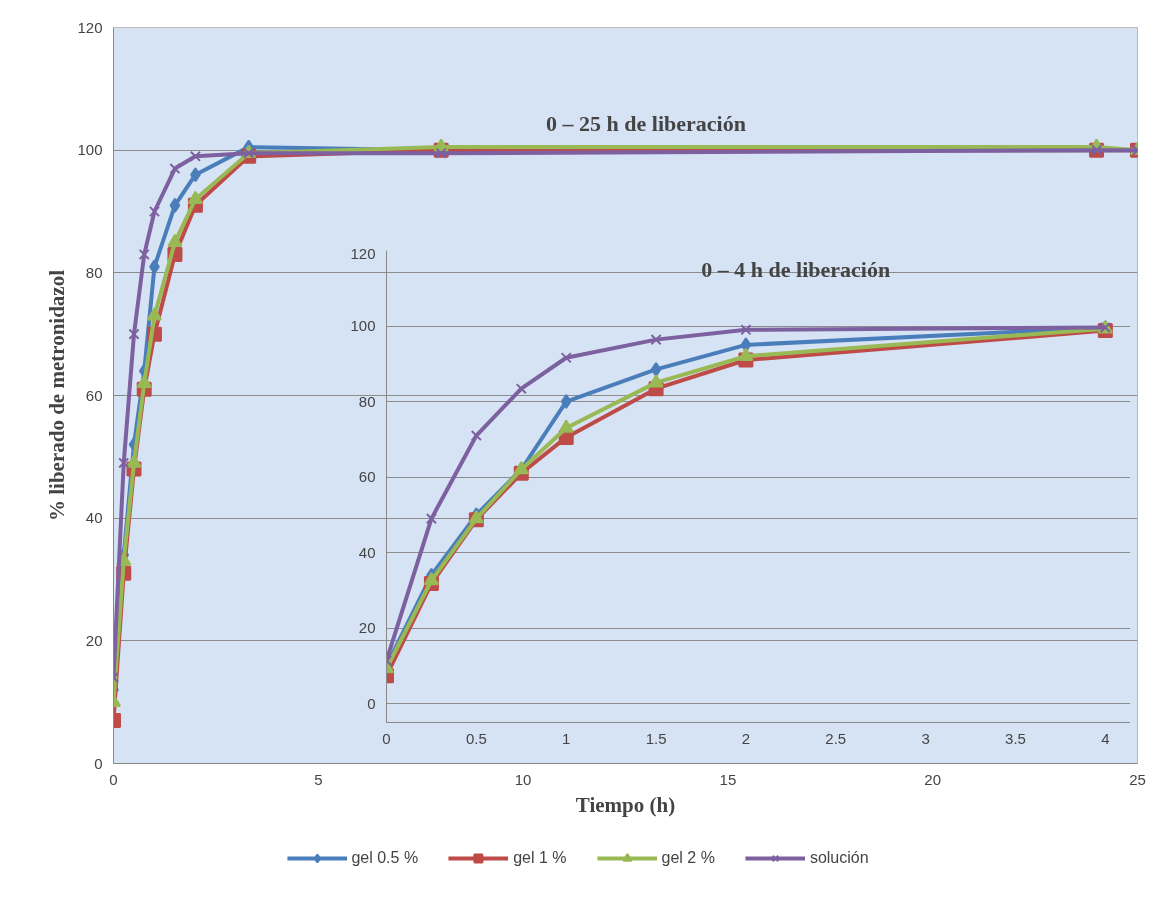  I want to click on x-tick-label: 1, so click(566, 738).